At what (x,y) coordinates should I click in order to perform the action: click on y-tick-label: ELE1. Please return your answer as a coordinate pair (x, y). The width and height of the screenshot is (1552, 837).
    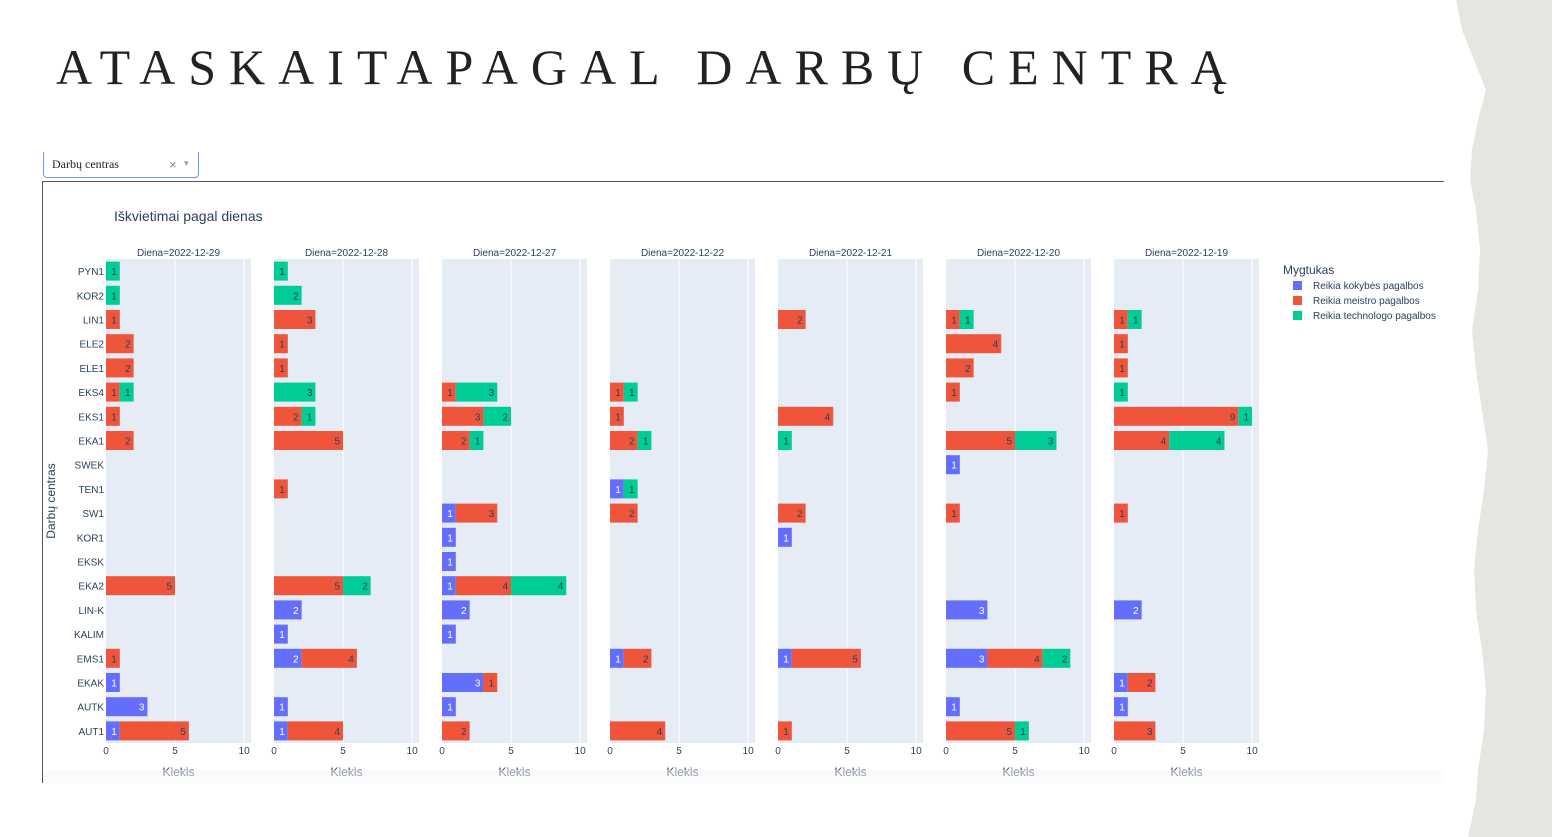
    Looking at the image, I should click on (92, 369).